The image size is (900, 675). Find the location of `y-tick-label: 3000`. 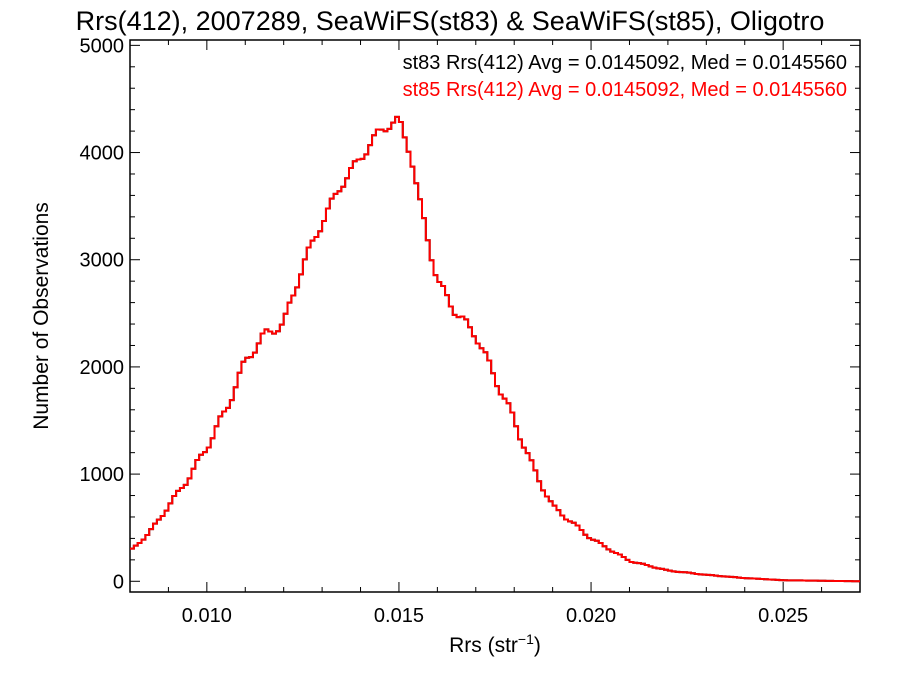

y-tick-label: 3000 is located at coordinates (102, 261).